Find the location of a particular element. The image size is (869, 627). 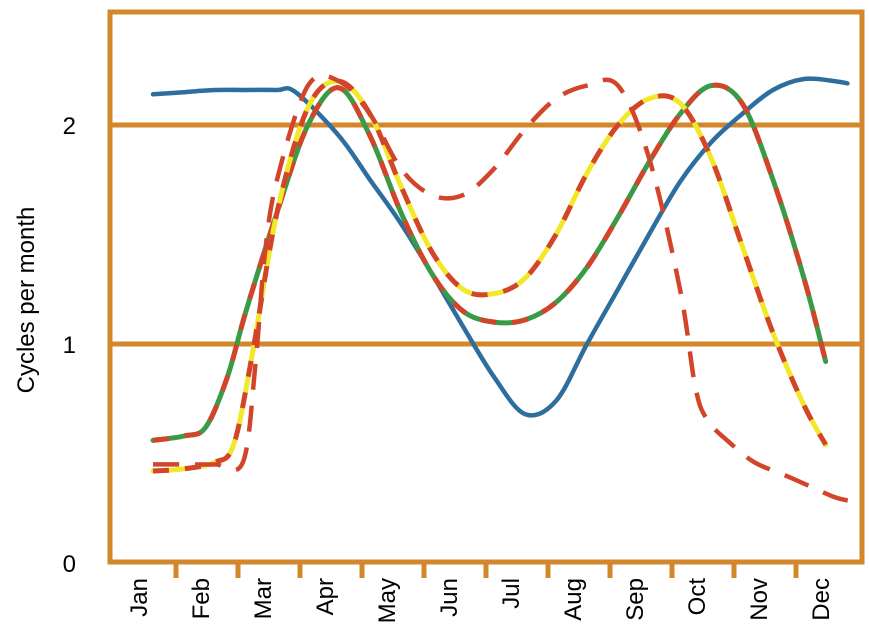

x-tick-label-dec: Dec is located at coordinates (821, 599).